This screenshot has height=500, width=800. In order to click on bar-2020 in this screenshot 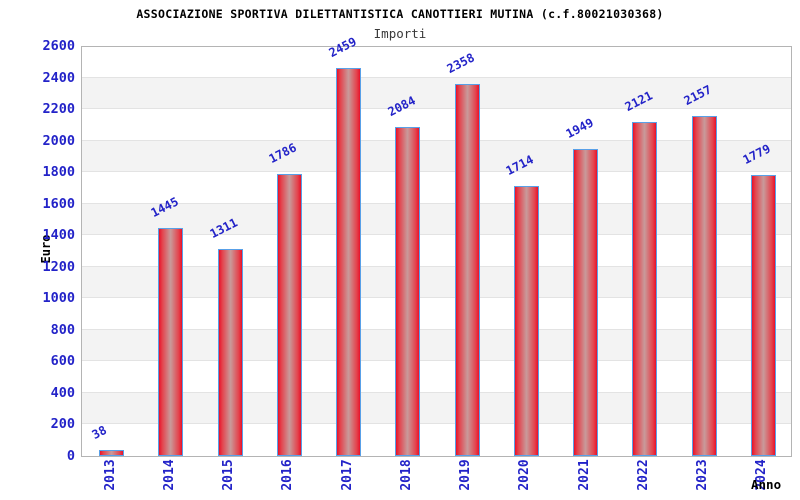, I will do `click(526, 320)`.